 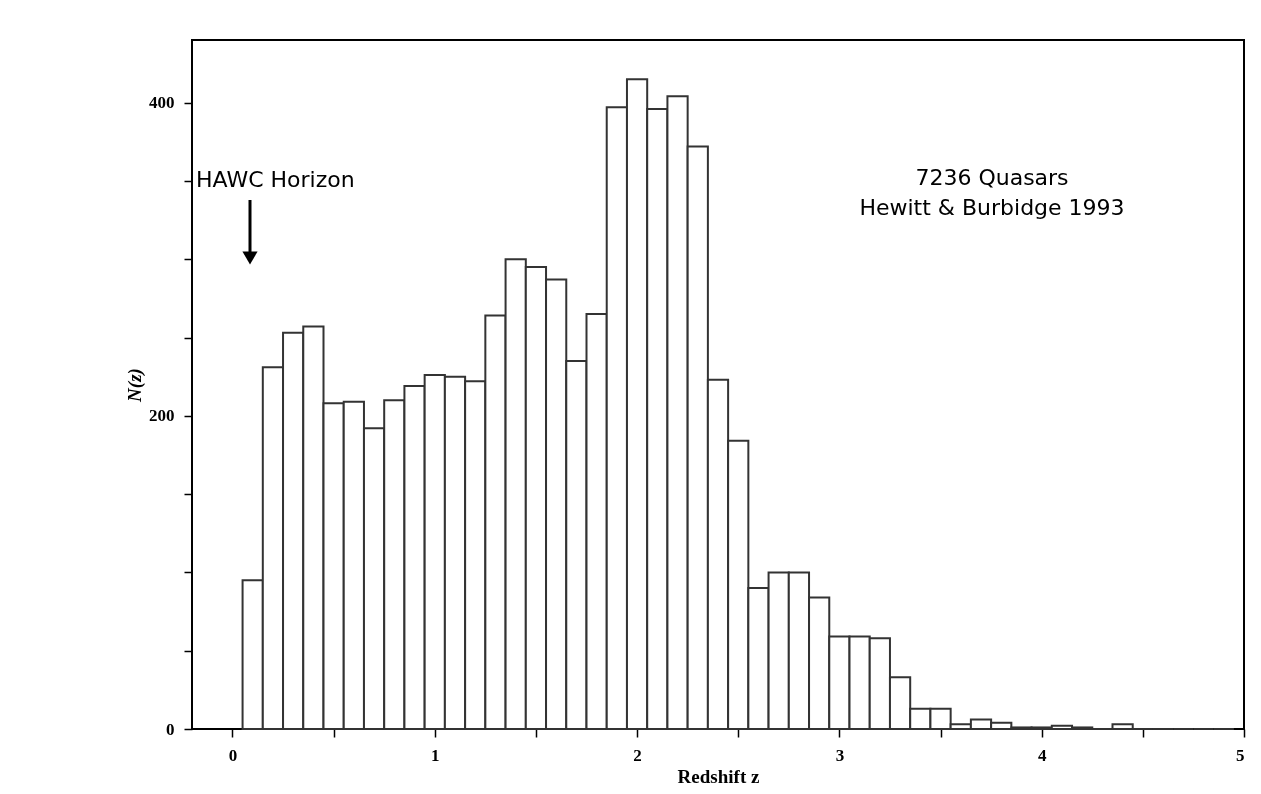 I want to click on x-tick-label: 1, so click(x=435, y=755).